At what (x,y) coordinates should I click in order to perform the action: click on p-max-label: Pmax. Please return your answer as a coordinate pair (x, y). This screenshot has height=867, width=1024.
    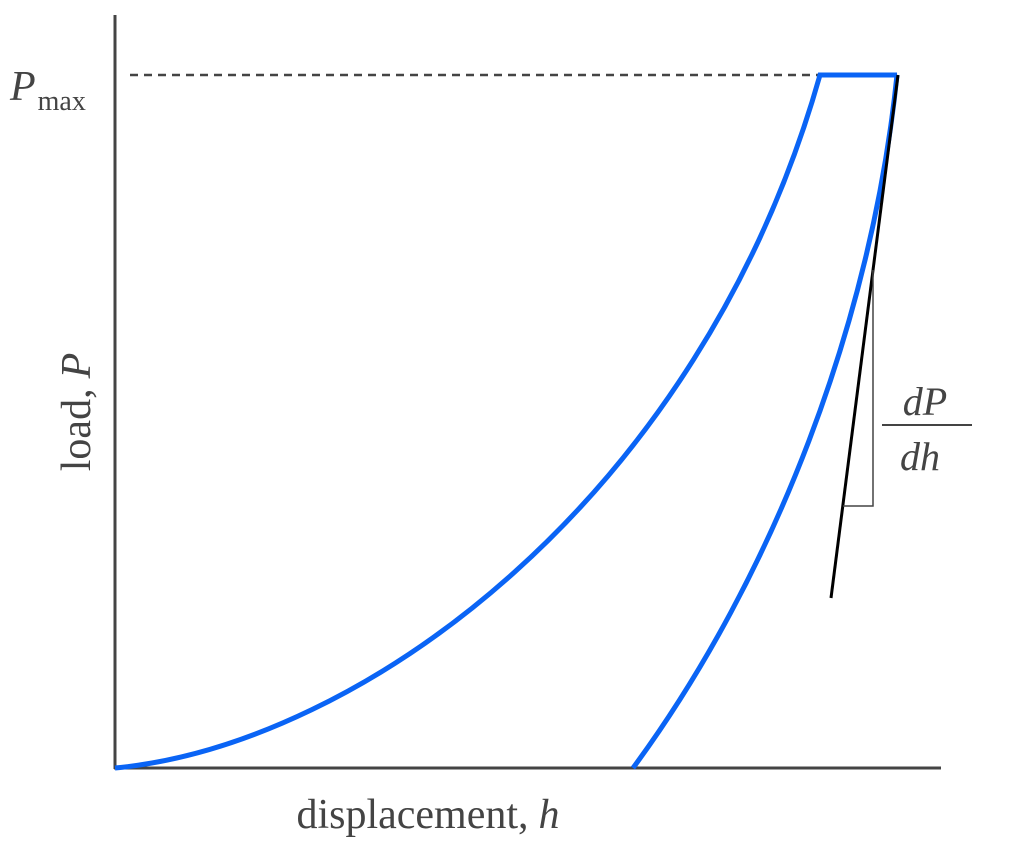
    Looking at the image, I should click on (47, 90).